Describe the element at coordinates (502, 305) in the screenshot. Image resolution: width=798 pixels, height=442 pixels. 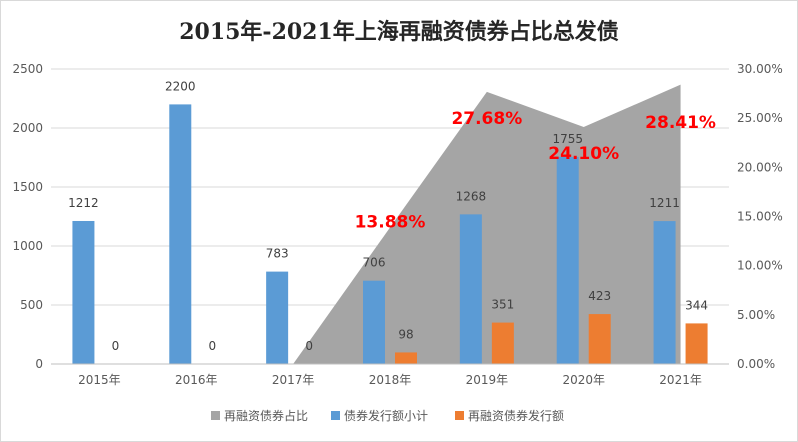
I see `data-label-refinancing: 351` at that location.